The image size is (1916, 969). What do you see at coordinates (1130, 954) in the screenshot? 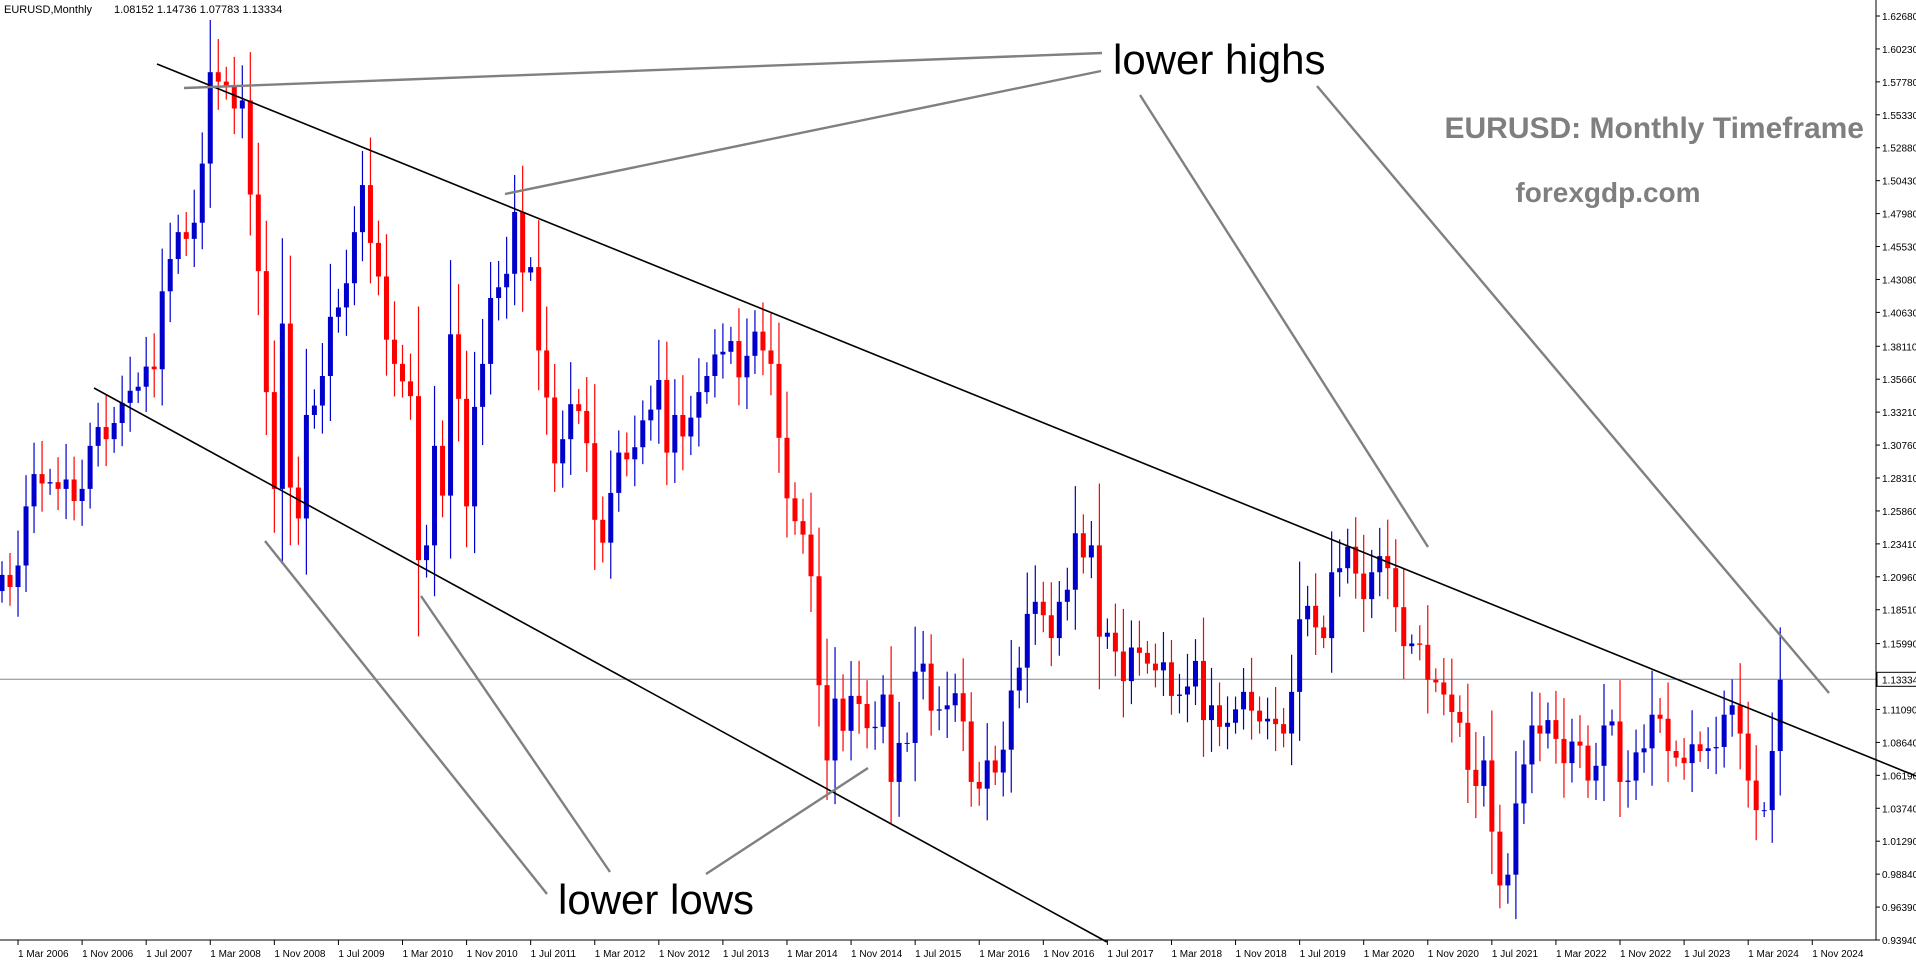
I see `date-tick-label: 1 Jul 2017` at bounding box center [1130, 954].